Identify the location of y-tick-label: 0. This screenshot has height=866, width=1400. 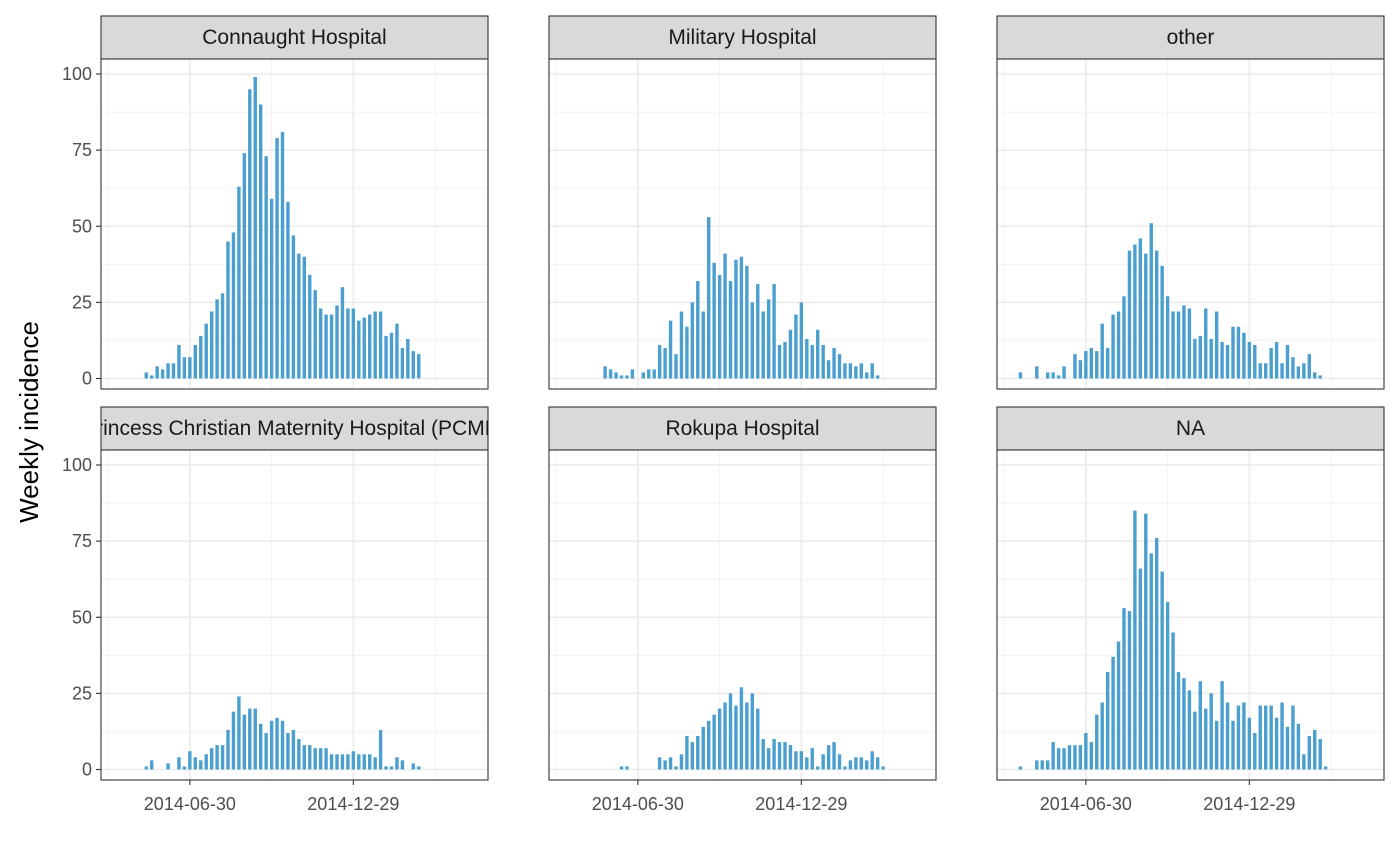
(87, 770).